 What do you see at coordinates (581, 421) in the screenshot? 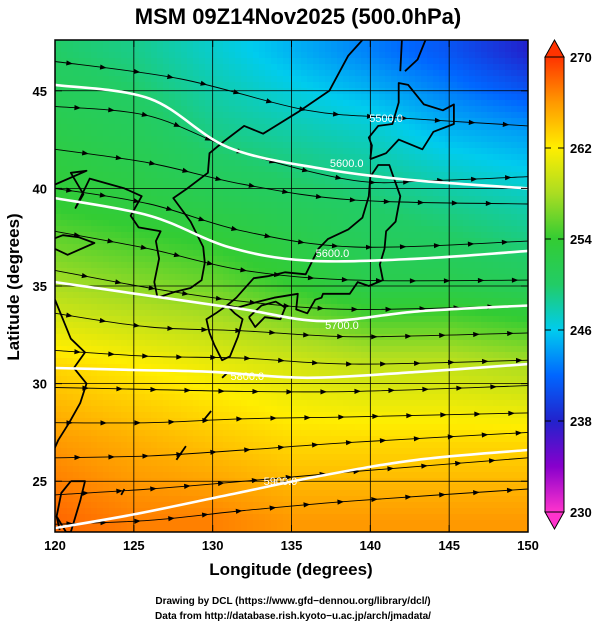
I see `colorbar-tick-label: 238` at bounding box center [581, 421].